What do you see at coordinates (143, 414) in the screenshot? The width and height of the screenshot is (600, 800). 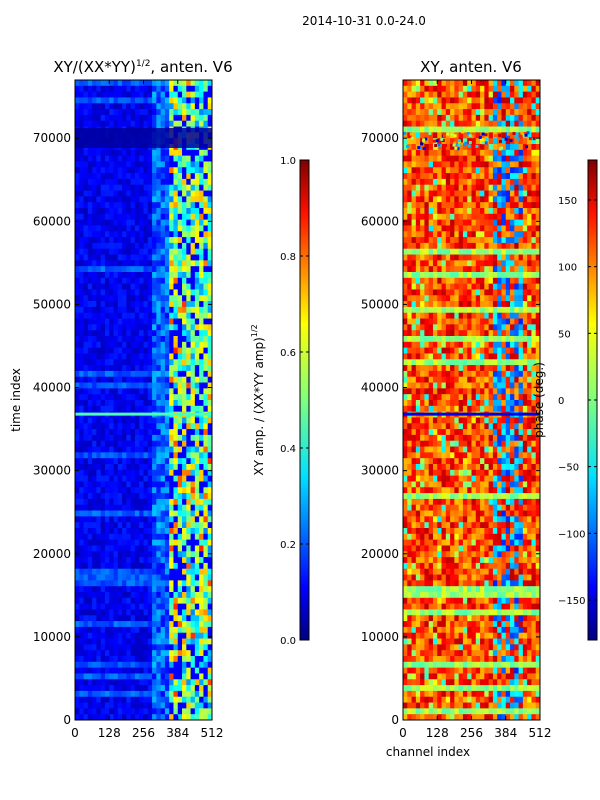 I see `heatmap-highlight-row` at bounding box center [143, 414].